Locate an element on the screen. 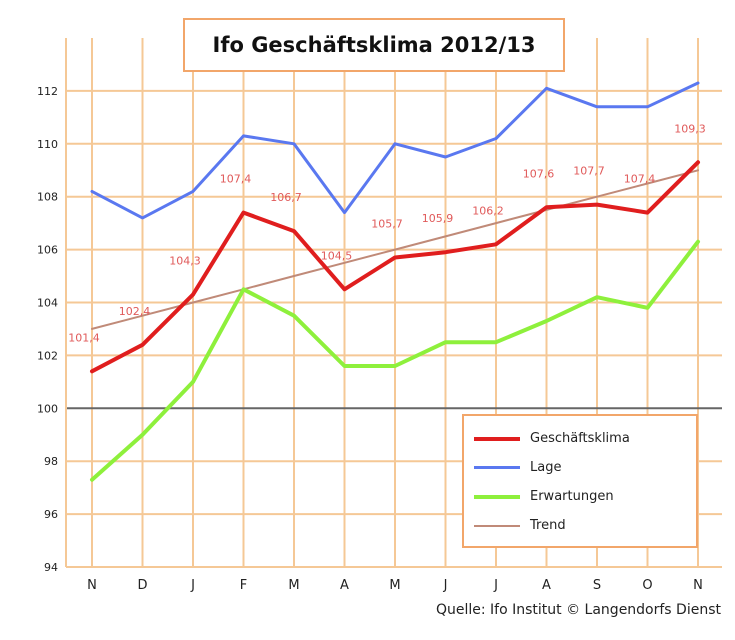  data-label: 105,7 is located at coordinates (387, 224).